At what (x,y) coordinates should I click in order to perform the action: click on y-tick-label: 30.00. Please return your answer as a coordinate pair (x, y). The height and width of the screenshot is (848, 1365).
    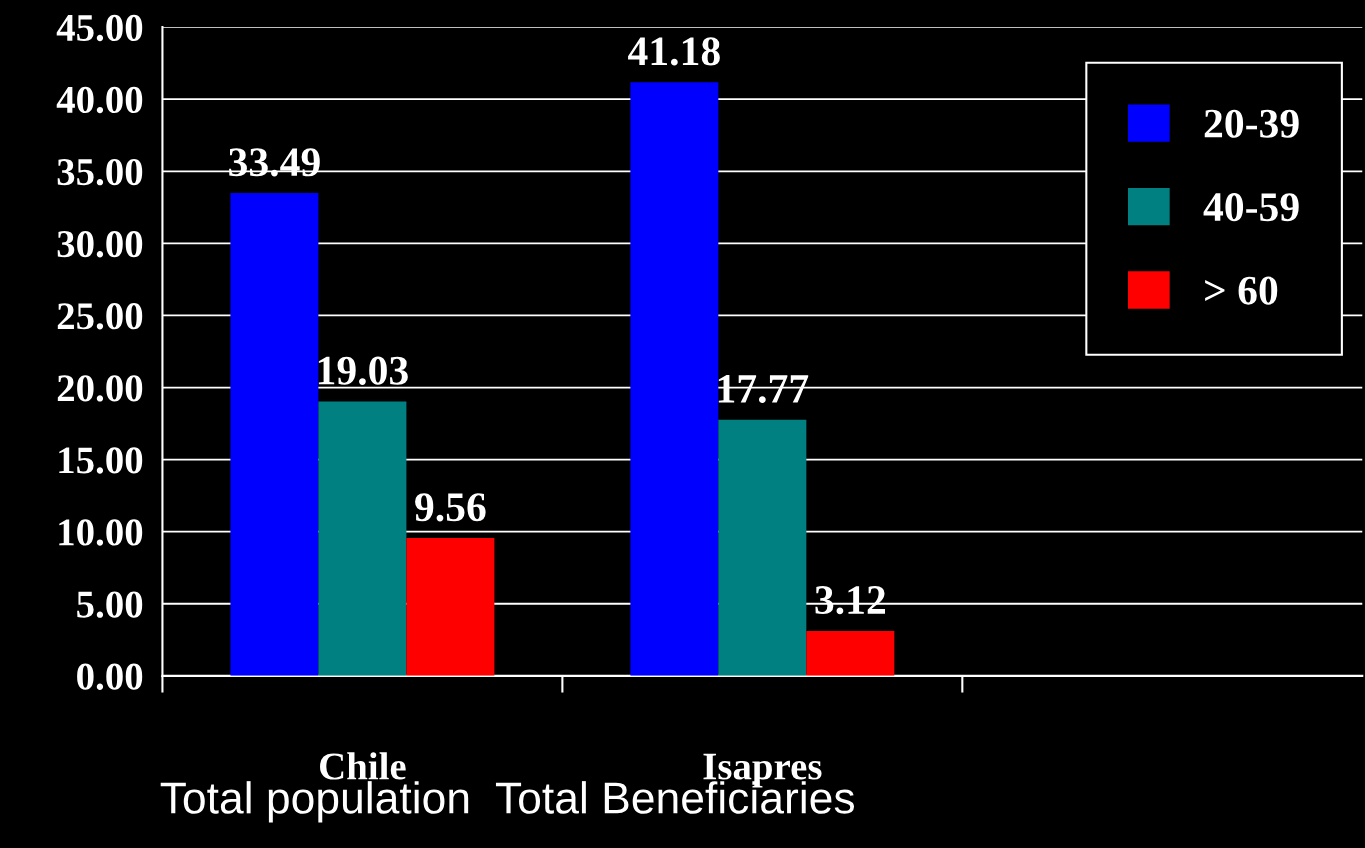
    Looking at the image, I should click on (100, 244).